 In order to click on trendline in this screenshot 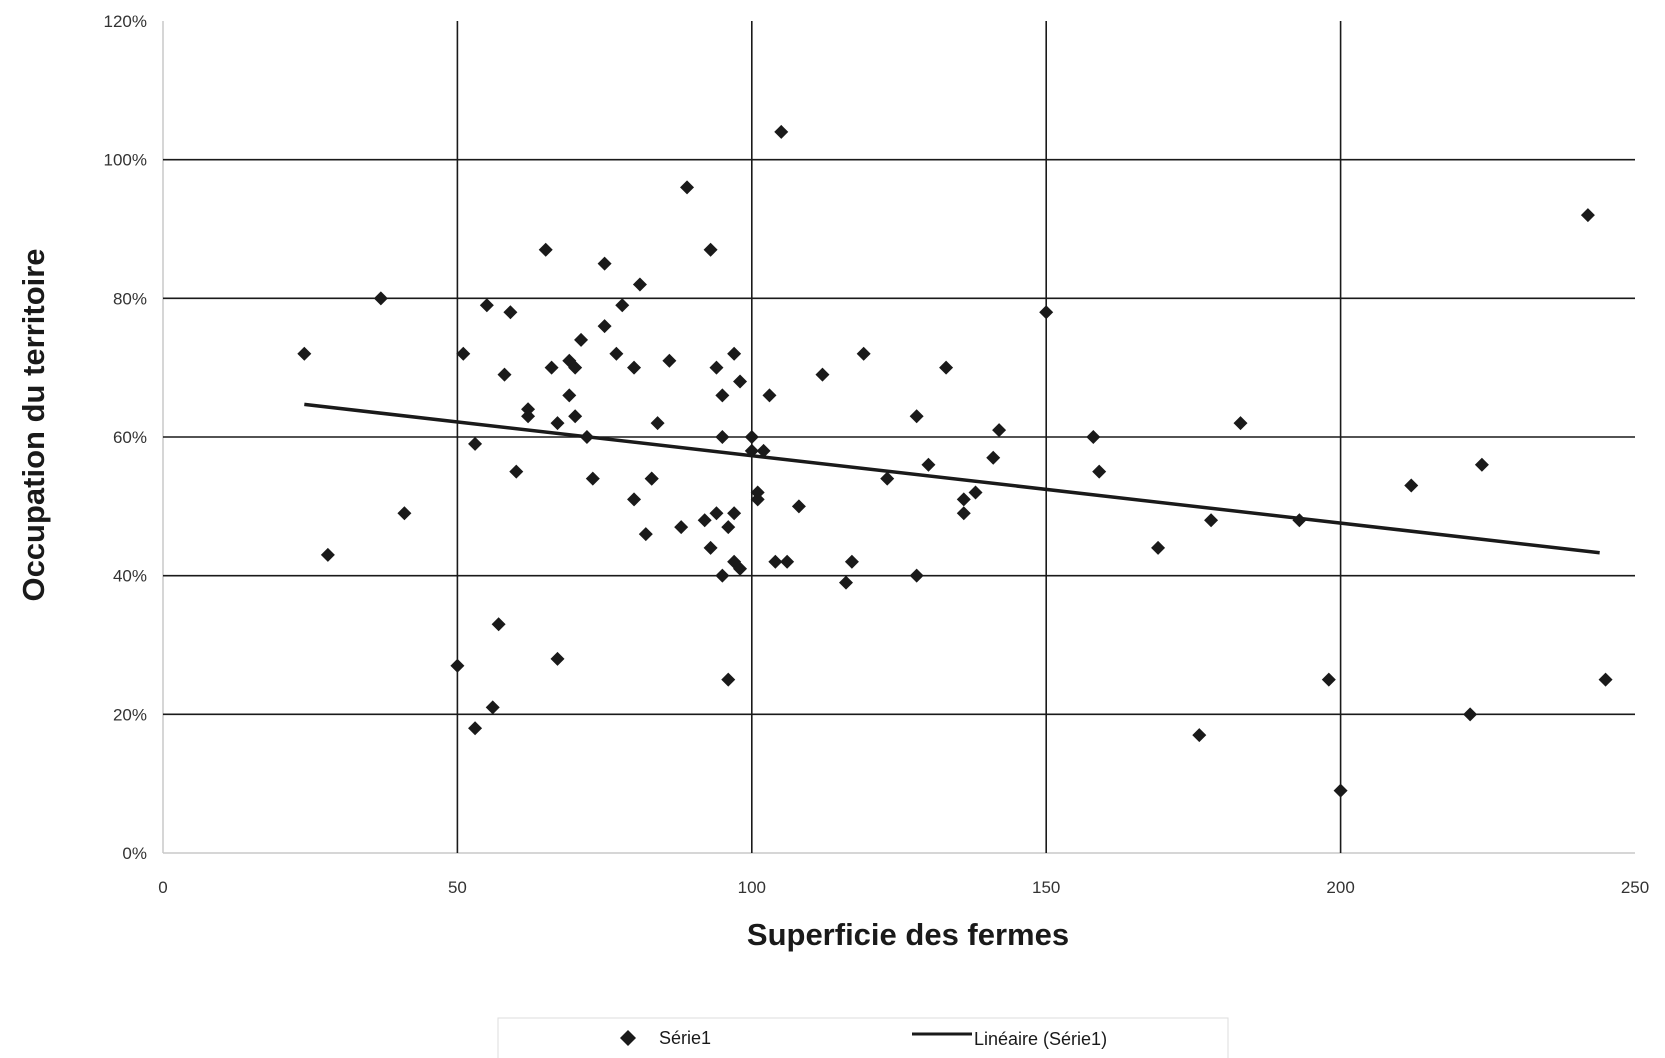, I will do `click(952, 478)`.